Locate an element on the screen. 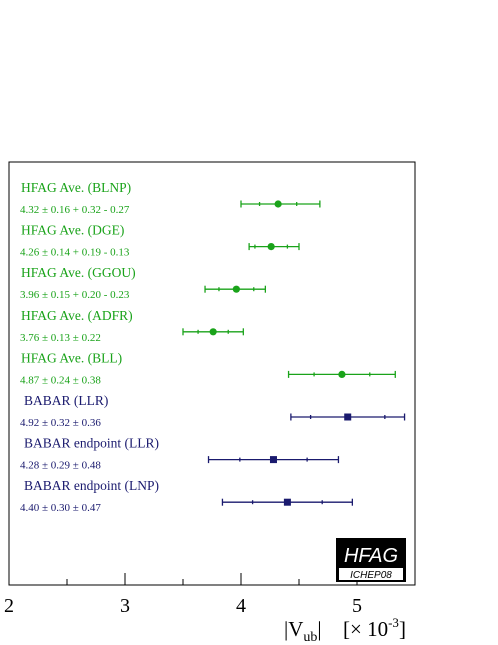 The height and width of the screenshot is (645, 498). svg-text: |Vub| is located at coordinates (303, 631).